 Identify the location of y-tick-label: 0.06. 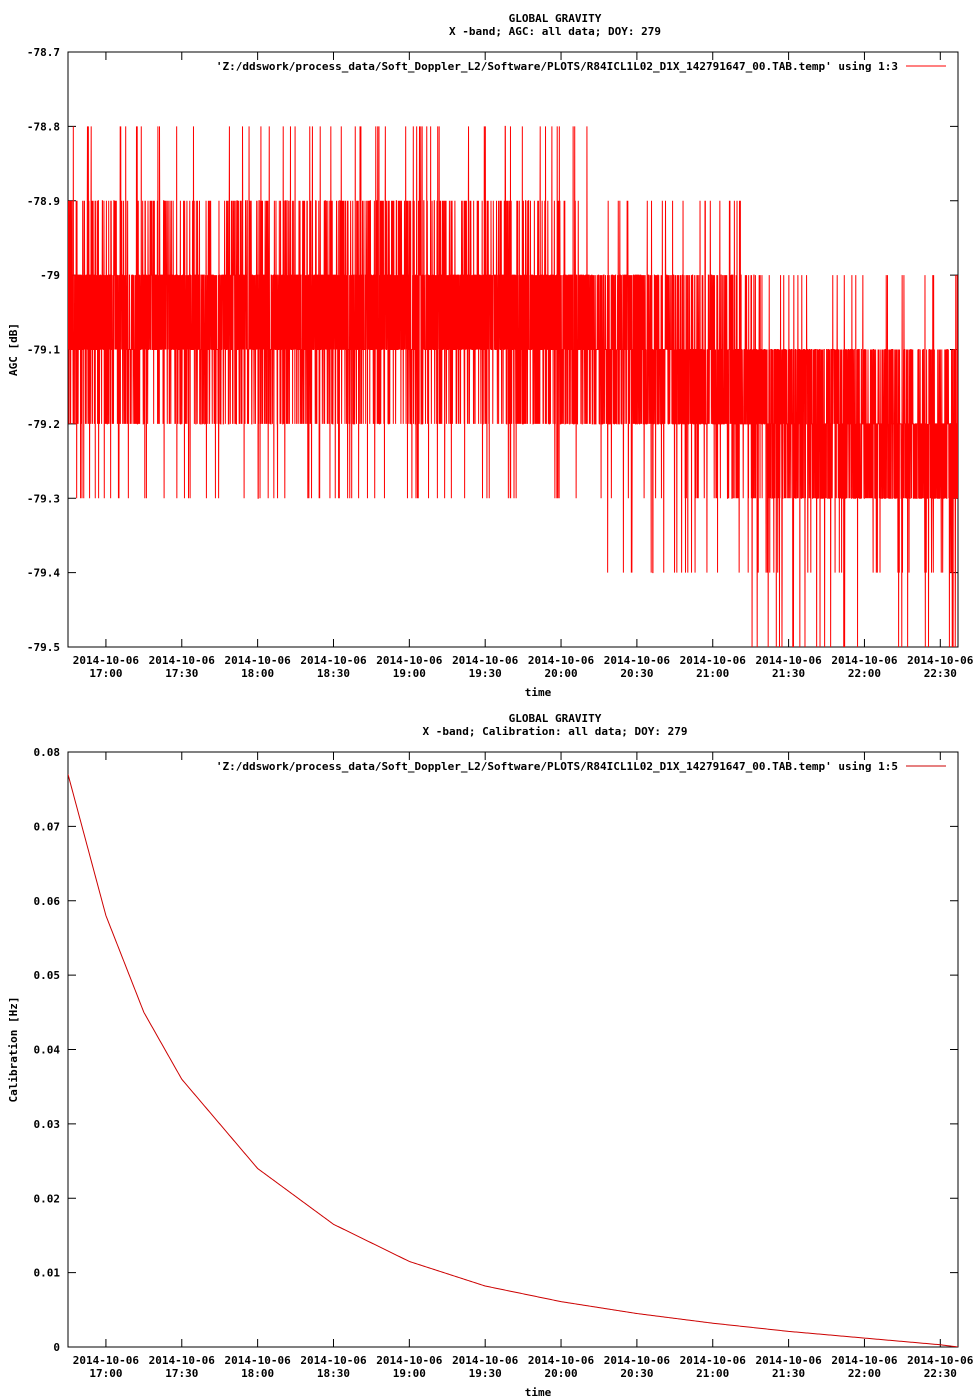
(47, 901).